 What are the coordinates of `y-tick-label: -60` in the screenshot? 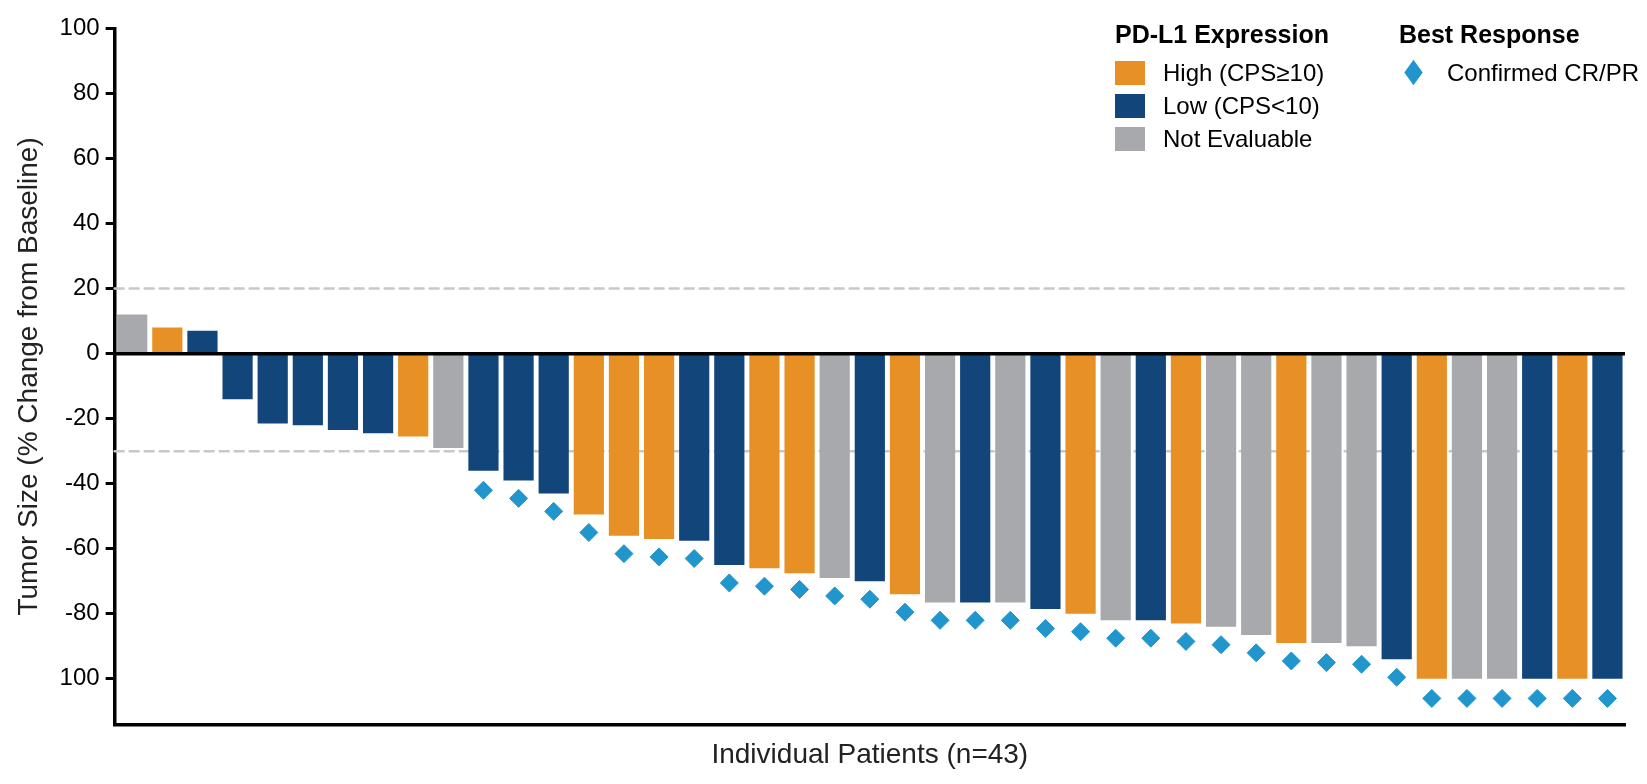 It's located at (82, 547).